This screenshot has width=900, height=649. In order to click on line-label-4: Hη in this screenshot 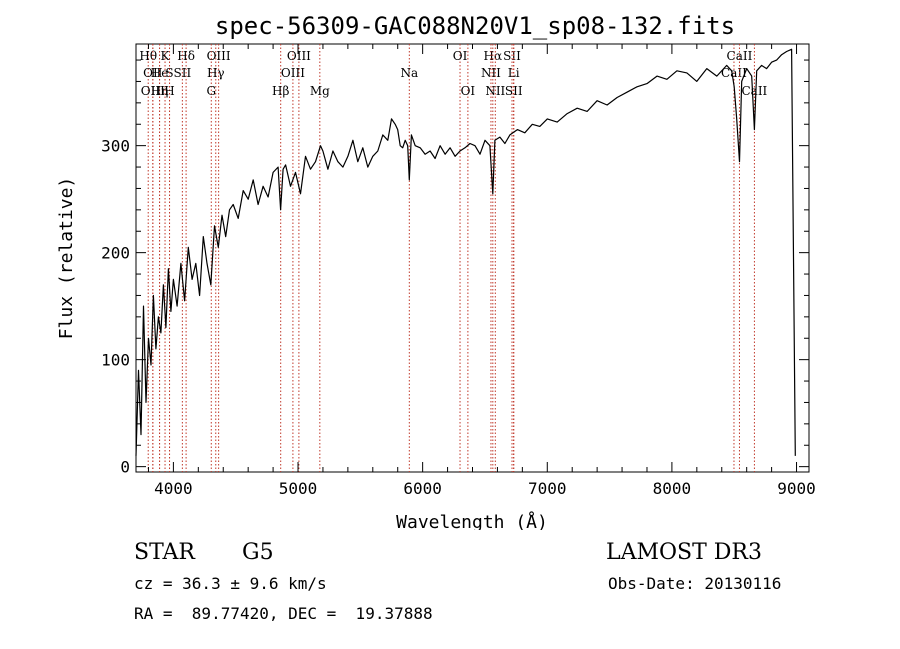, I will do `click(160, 91)`.